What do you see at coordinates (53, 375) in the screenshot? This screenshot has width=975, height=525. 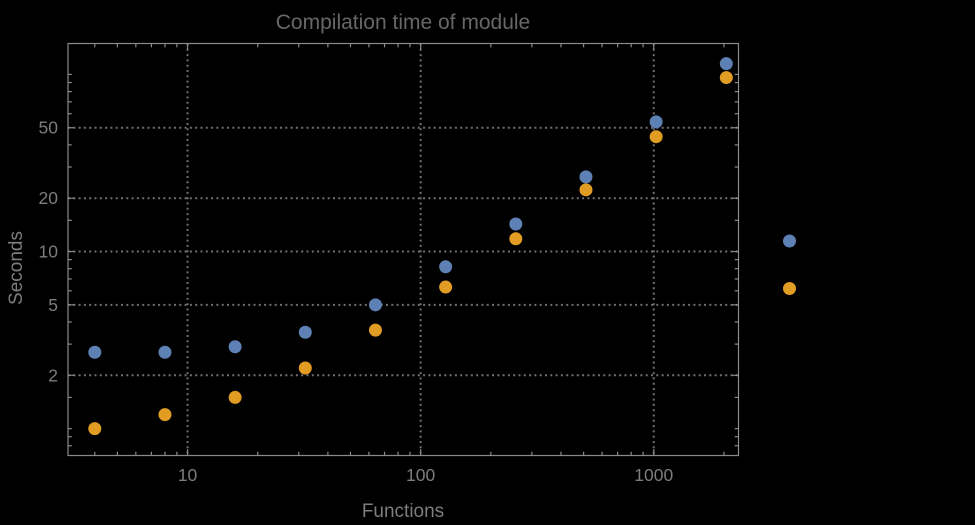 I see `y-tick-label: 2` at bounding box center [53, 375].